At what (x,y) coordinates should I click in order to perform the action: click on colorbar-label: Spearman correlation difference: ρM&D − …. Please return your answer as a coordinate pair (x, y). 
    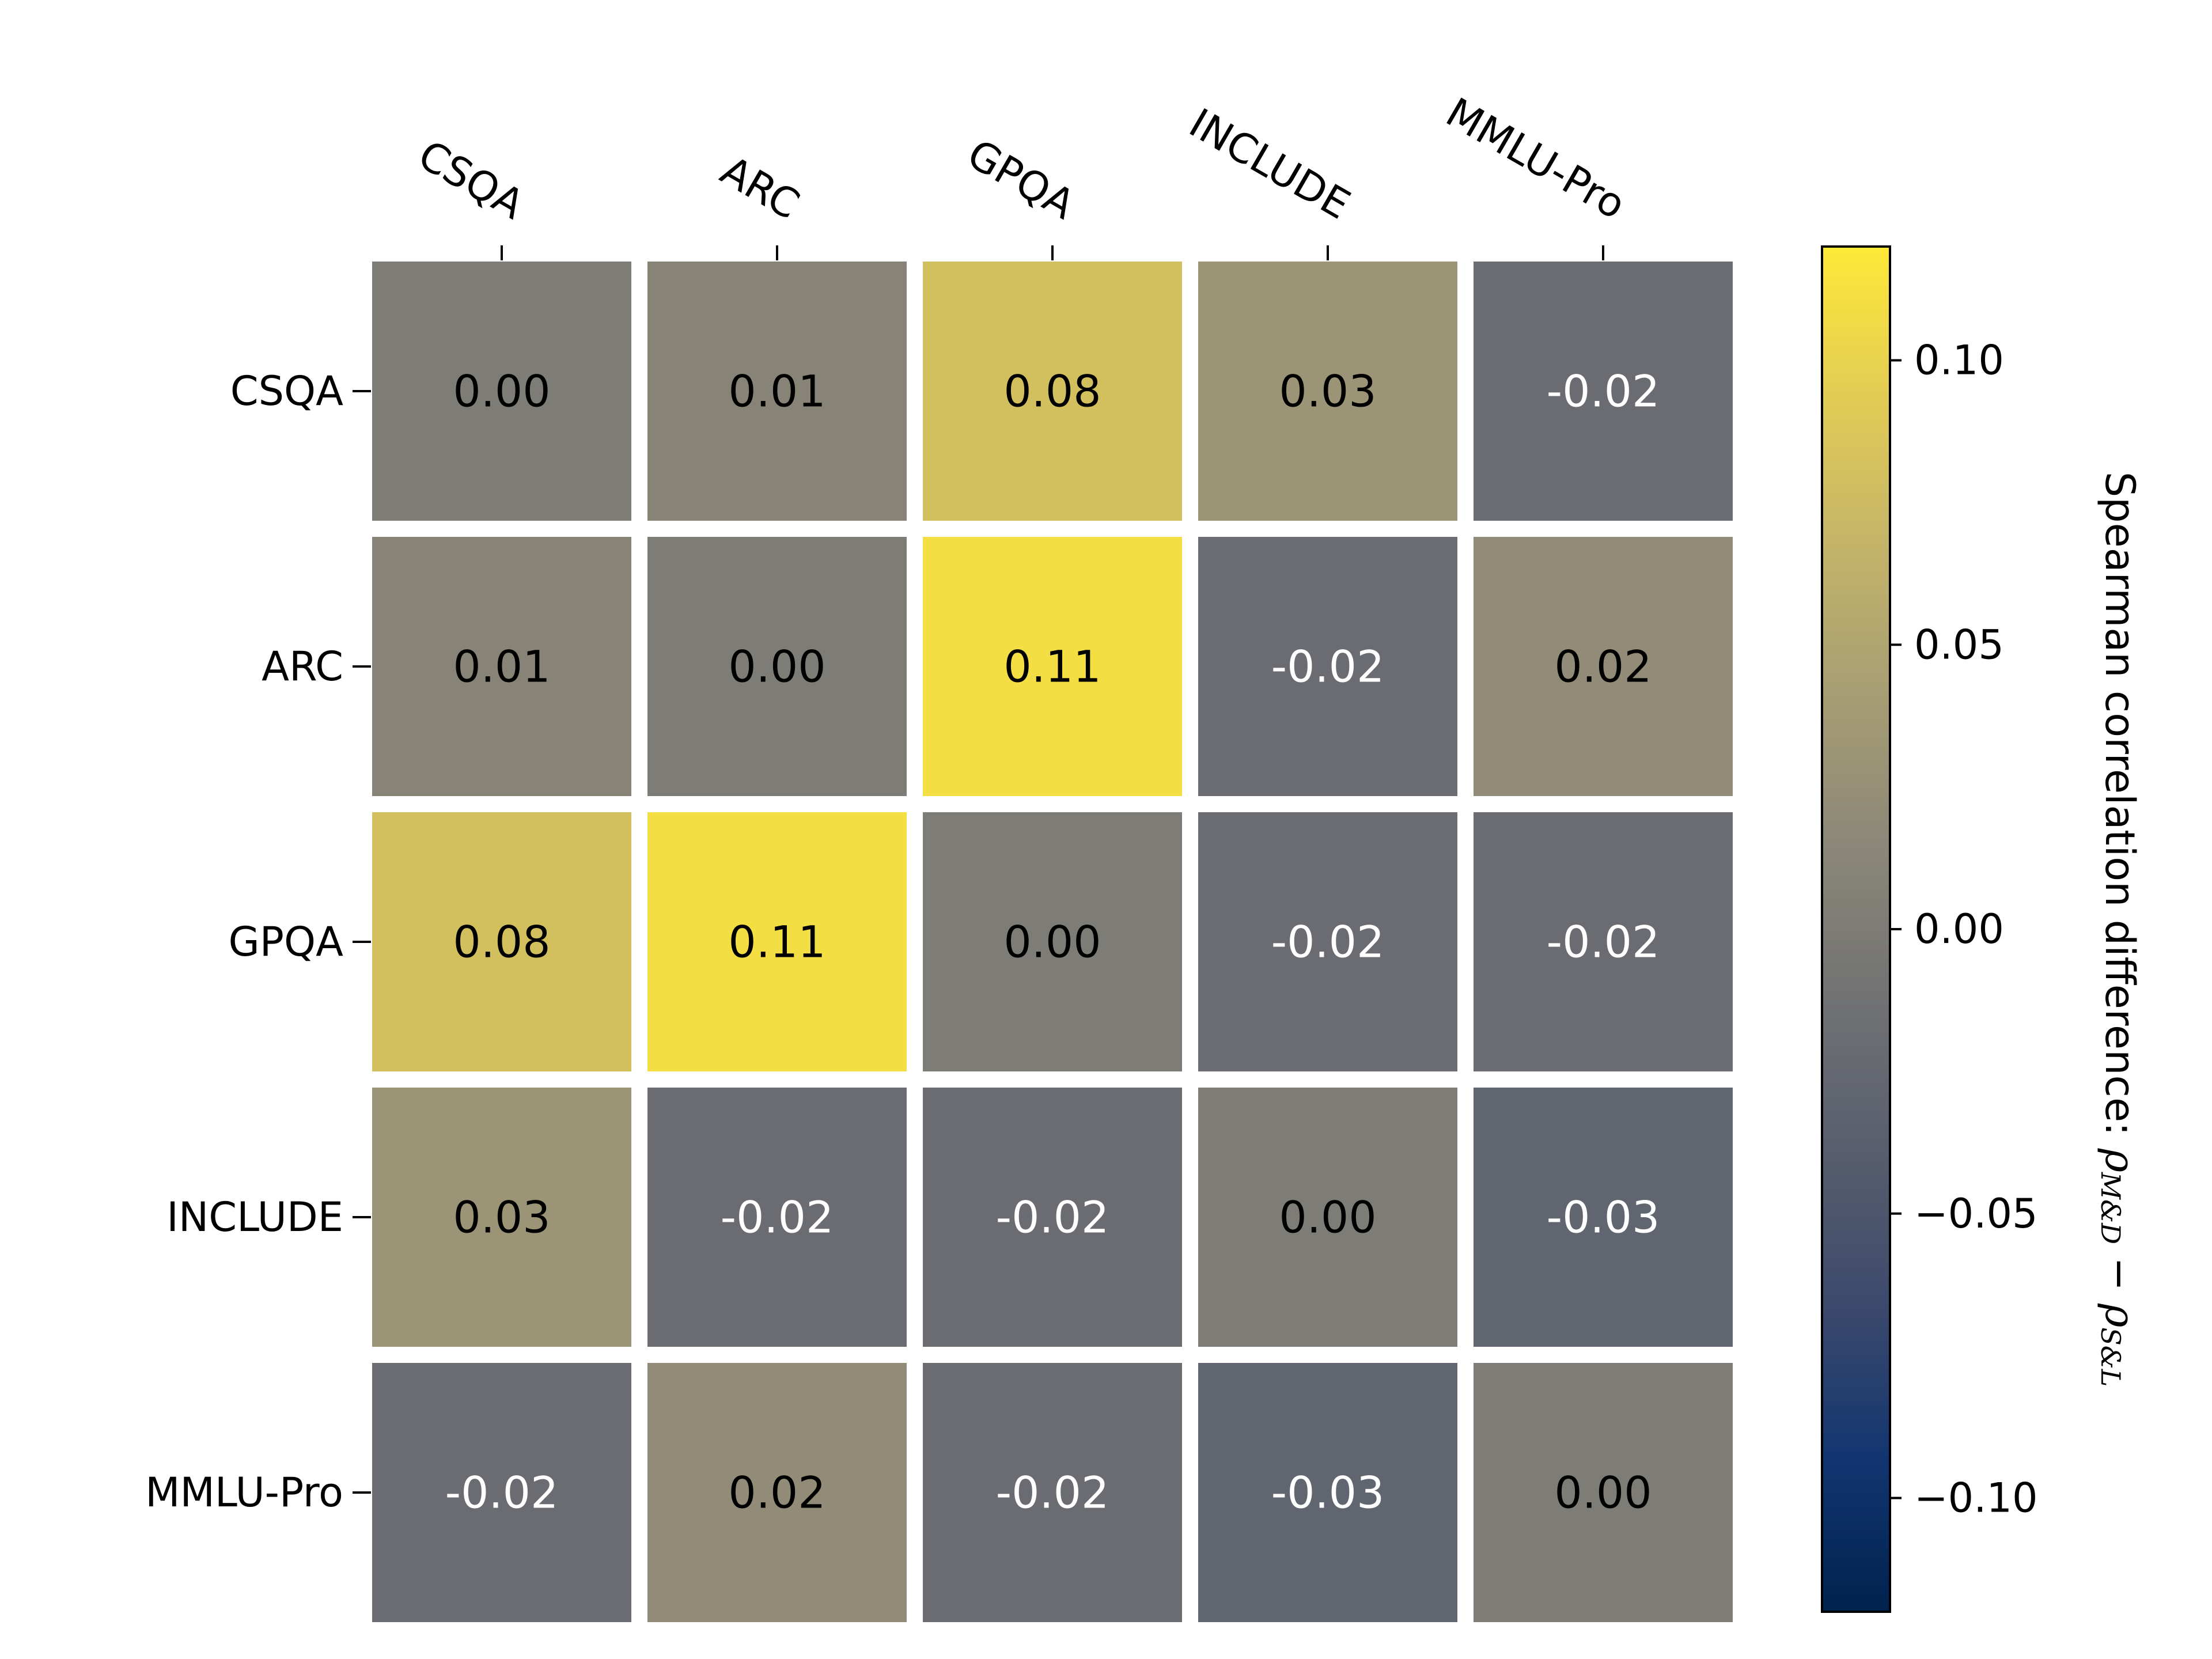
    Looking at the image, I should click on (2119, 929).